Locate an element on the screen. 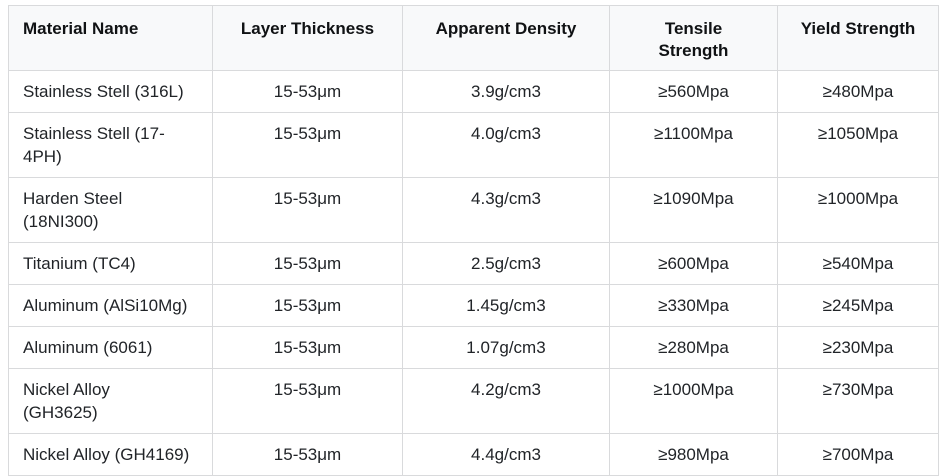 The width and height of the screenshot is (946, 476). header-cell-tensile-strength-label: Tensile Strength is located at coordinates (693, 39).